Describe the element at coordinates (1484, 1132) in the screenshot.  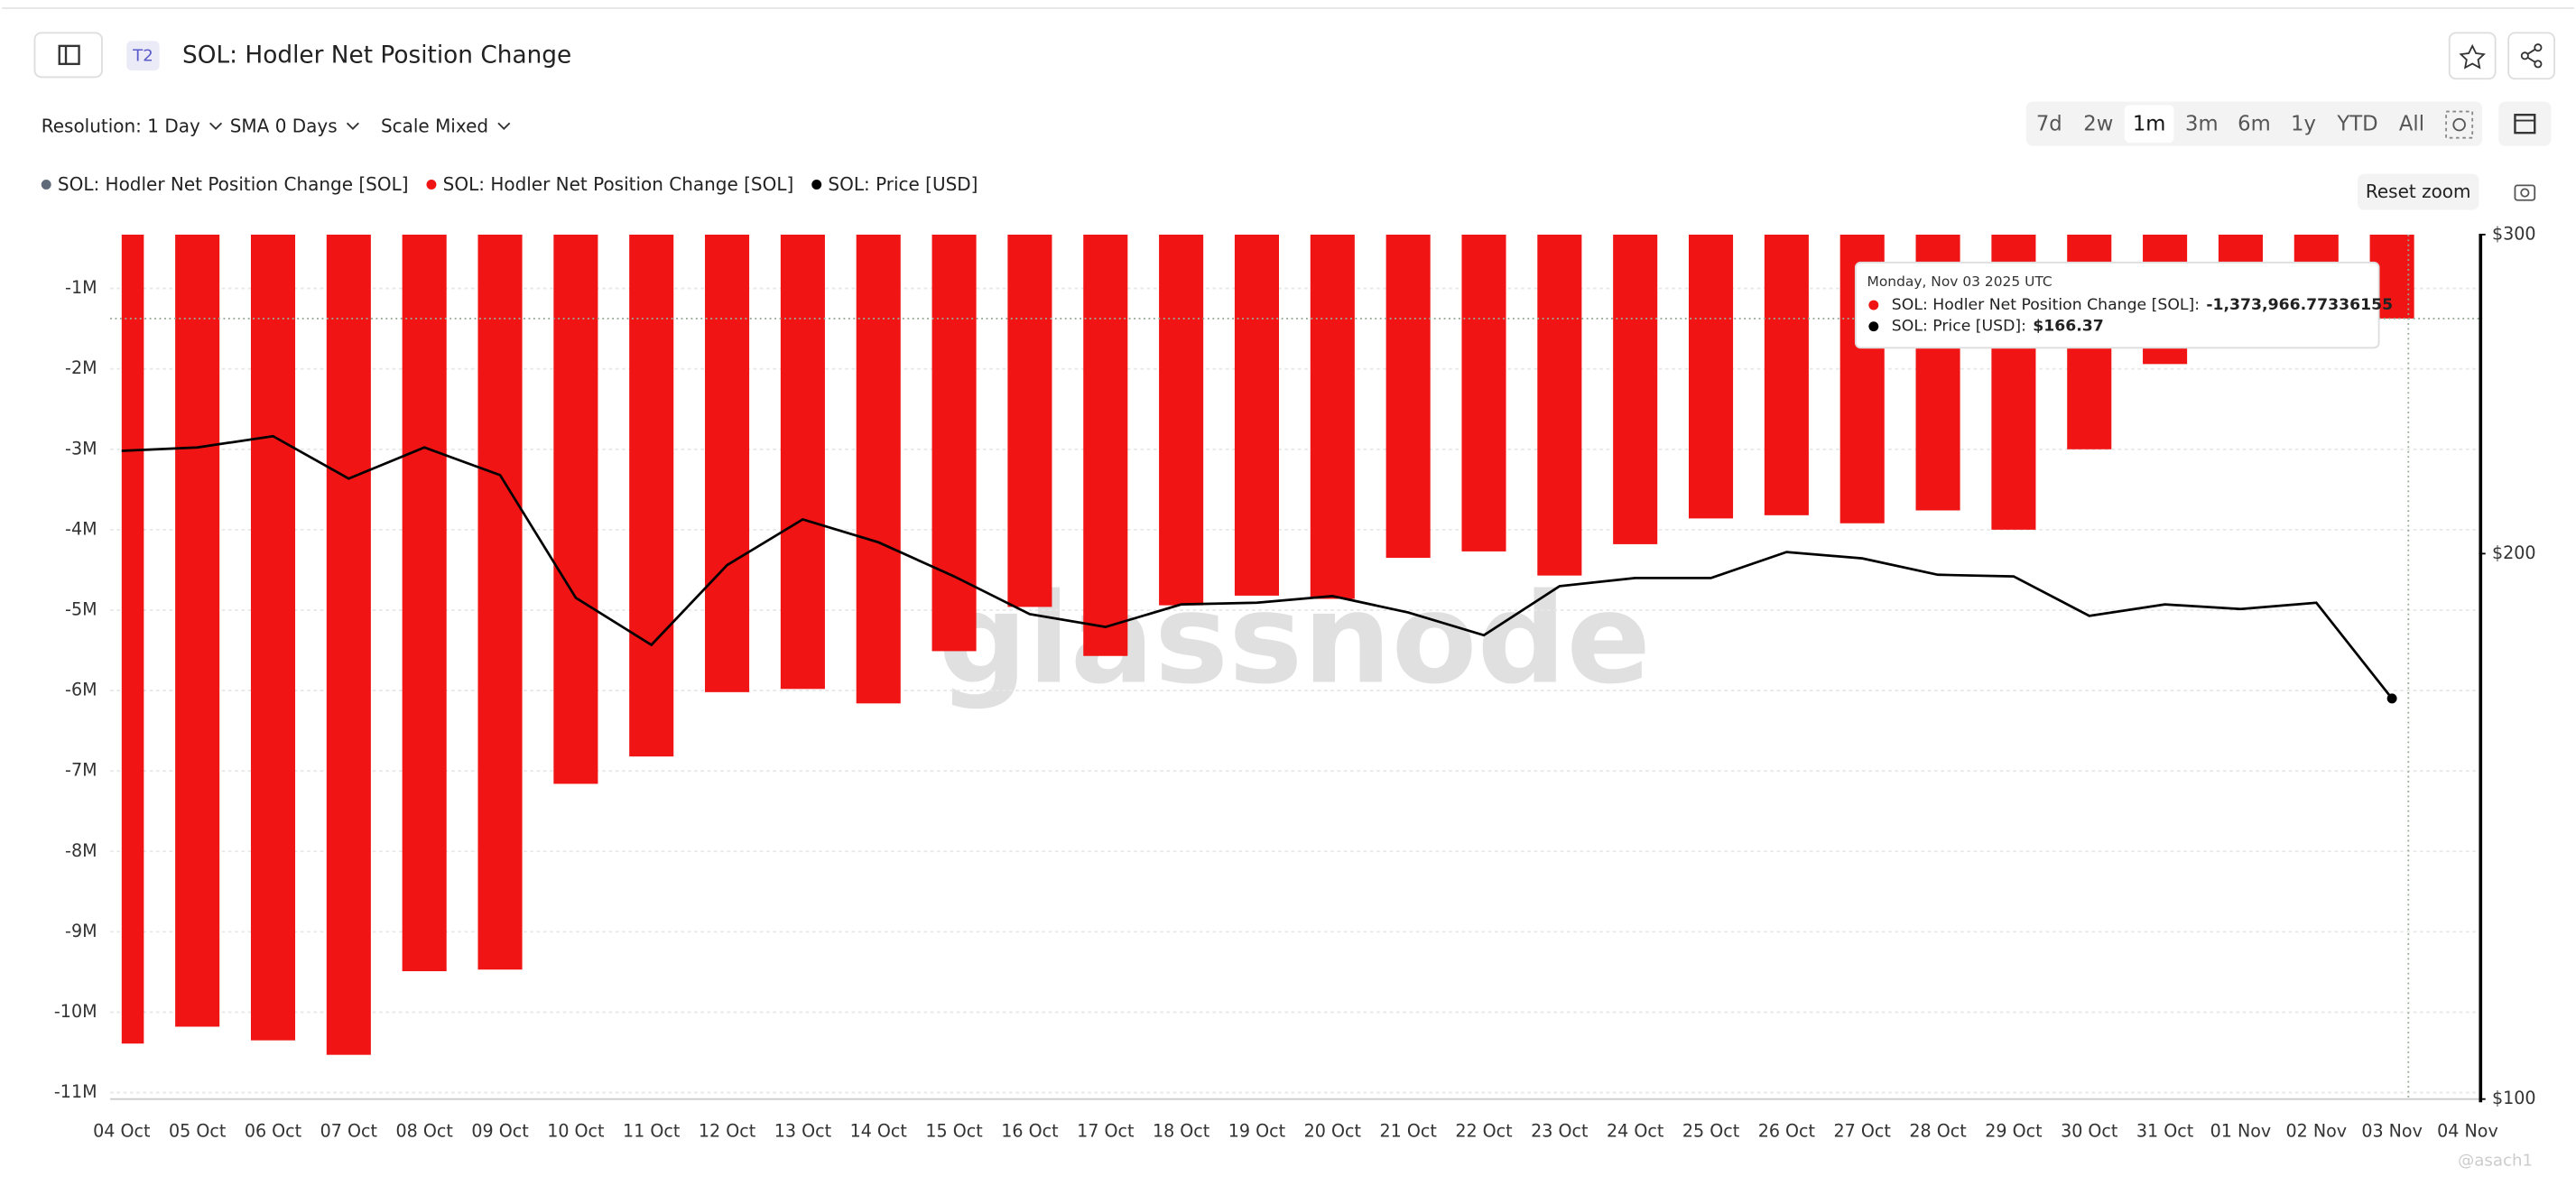
I see `x-tick-label: 22 Oct` at that location.